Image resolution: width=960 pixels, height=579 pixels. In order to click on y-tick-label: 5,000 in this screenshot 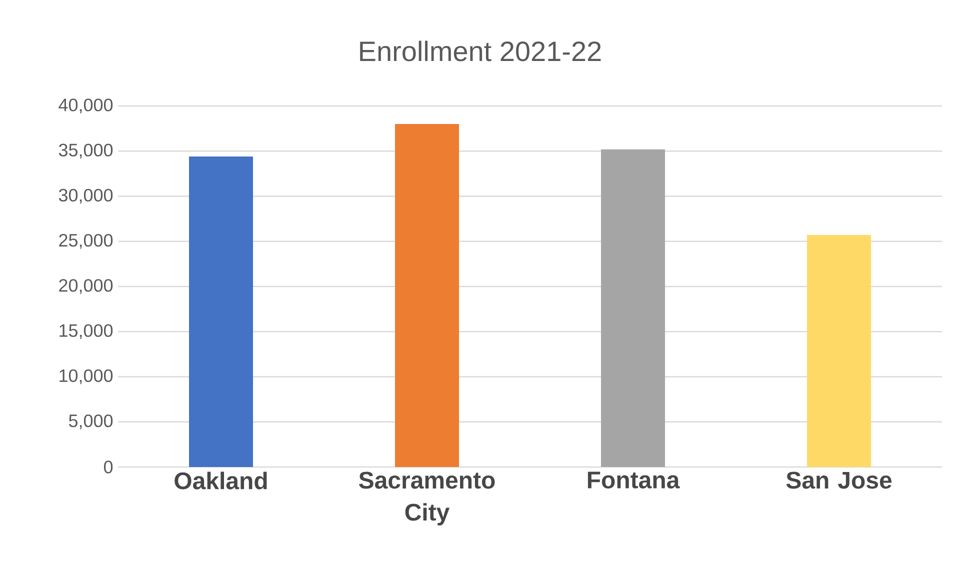, I will do `click(90, 422)`.